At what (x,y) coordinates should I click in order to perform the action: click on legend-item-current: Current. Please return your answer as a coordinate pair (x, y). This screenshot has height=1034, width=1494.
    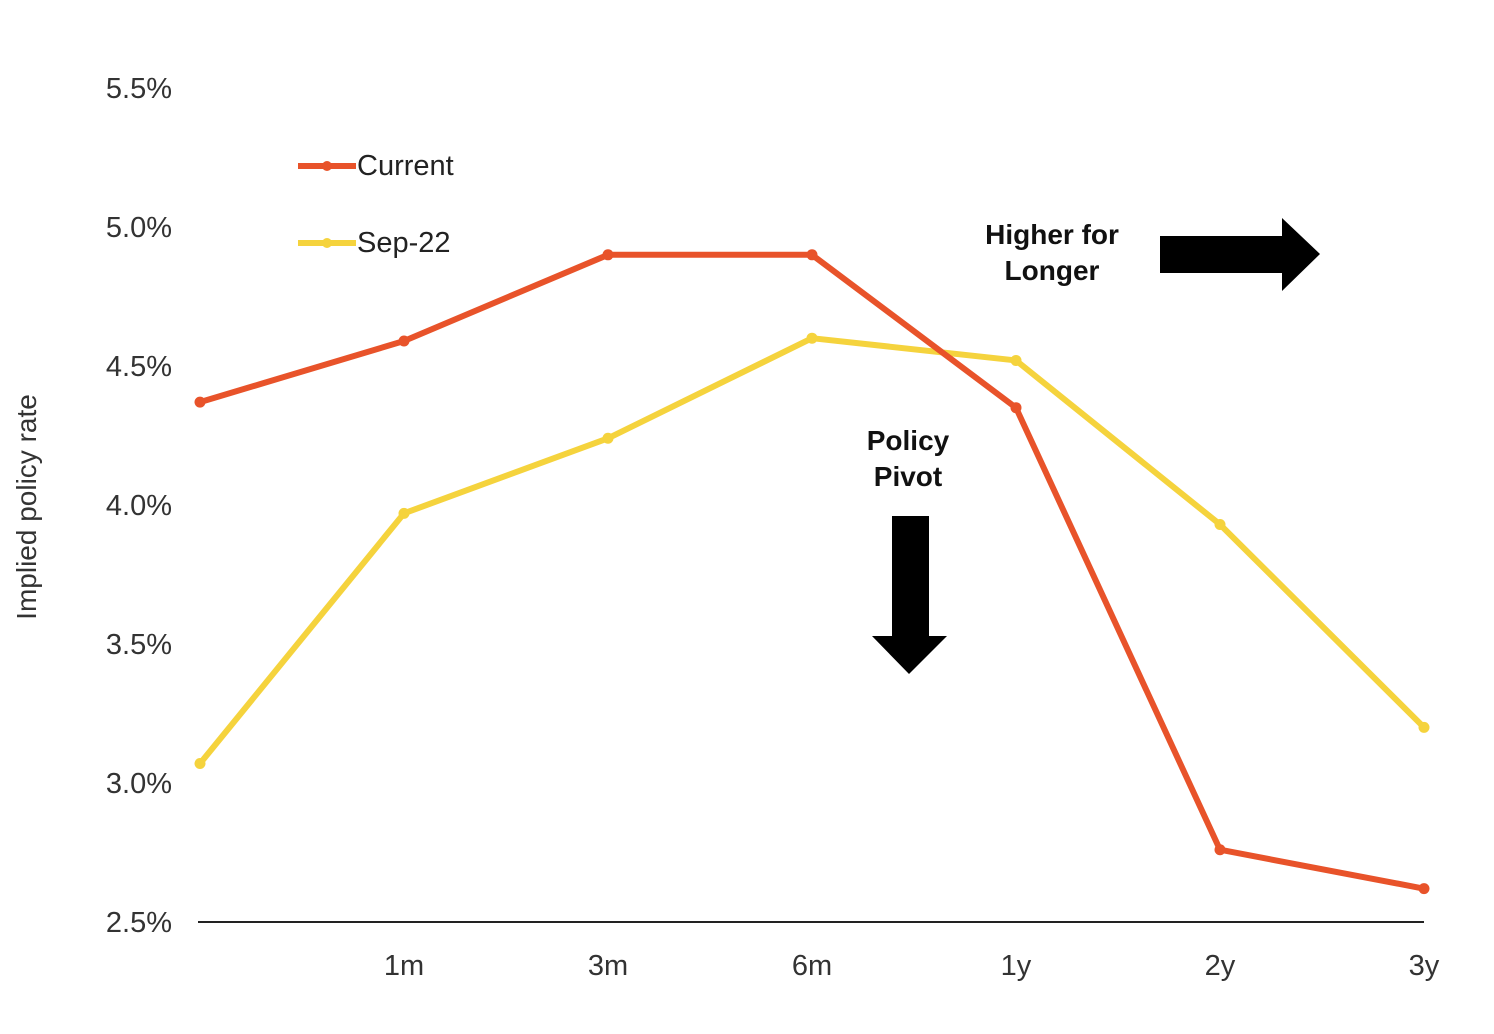
    Looking at the image, I should click on (376, 166).